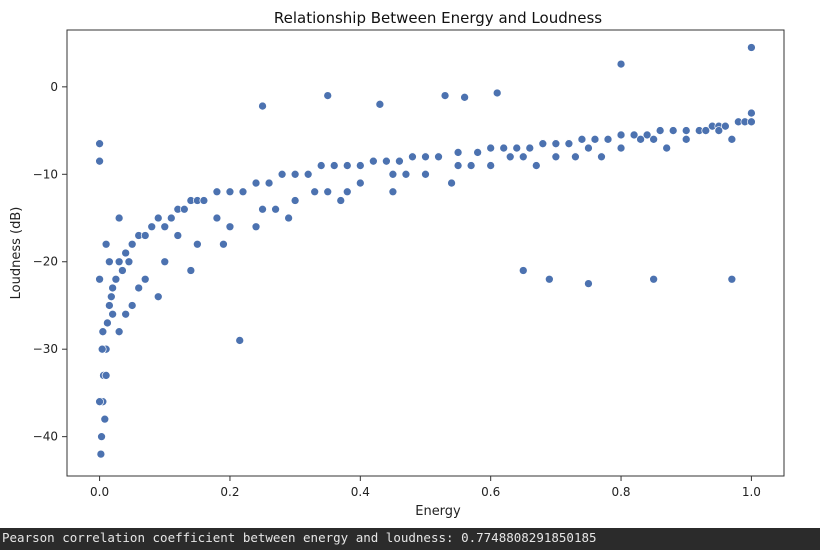 The width and height of the screenshot is (820, 550). I want to click on y-tick-label: −30, so click(45, 349).